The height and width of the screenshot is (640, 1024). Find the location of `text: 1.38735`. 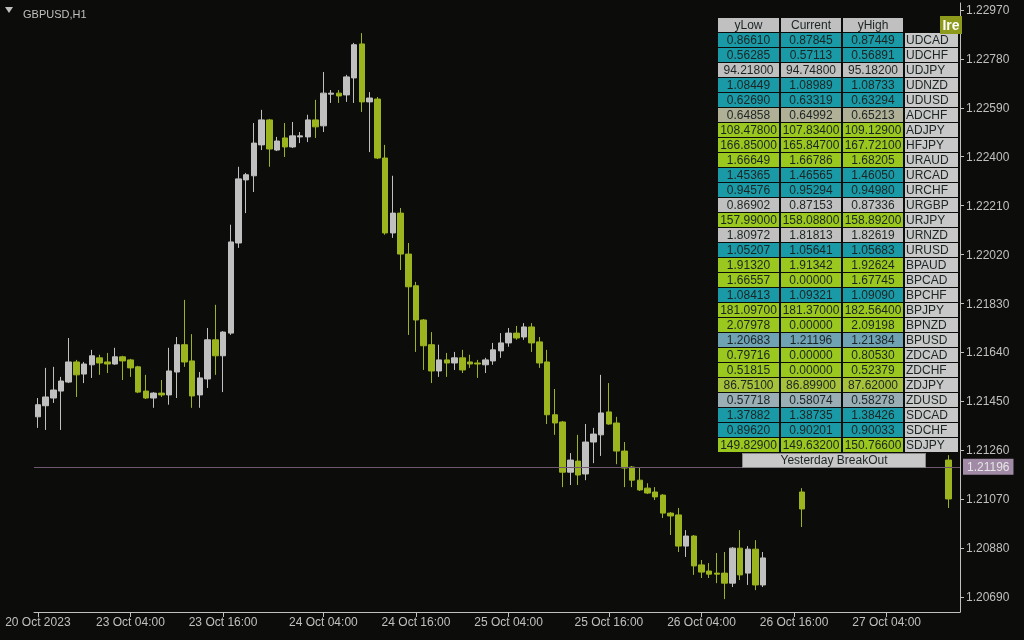

text: 1.38735 is located at coordinates (811, 415).